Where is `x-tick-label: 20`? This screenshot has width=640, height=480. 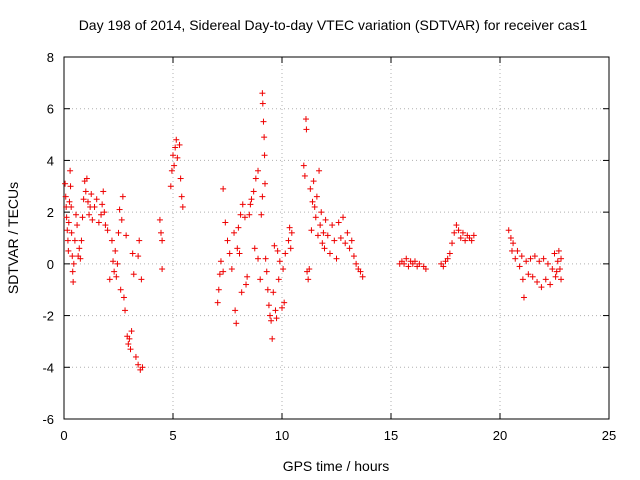
x-tick-label: 20 is located at coordinates (500, 435).